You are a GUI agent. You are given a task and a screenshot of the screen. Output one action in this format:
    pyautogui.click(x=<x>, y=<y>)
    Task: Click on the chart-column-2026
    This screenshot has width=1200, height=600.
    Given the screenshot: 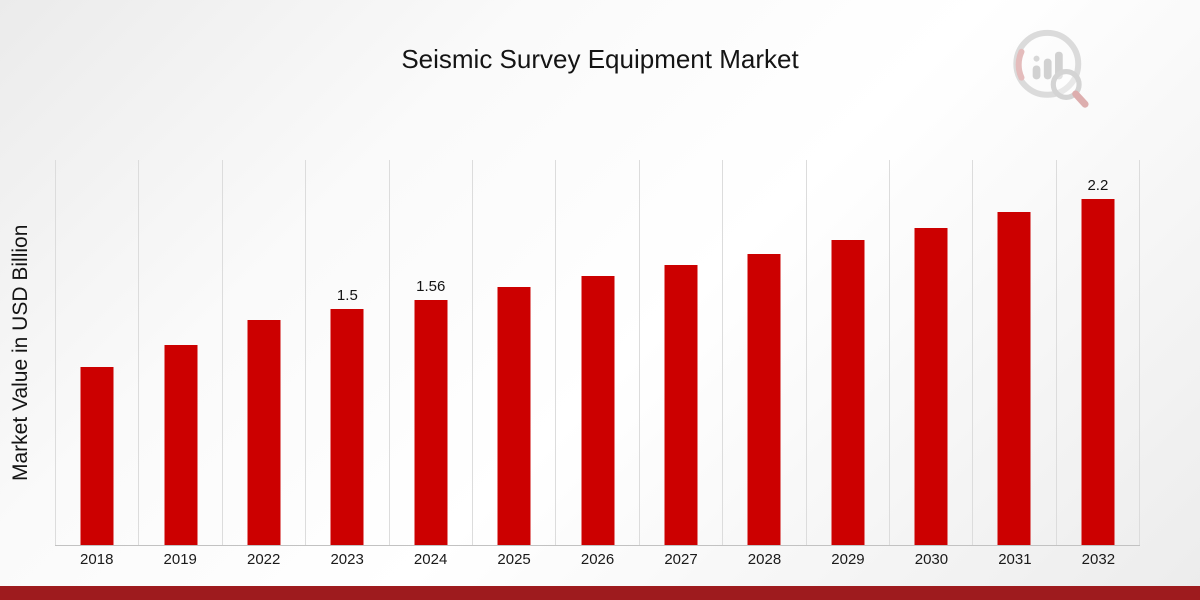 What is the action you would take?
    pyautogui.click(x=596, y=352)
    